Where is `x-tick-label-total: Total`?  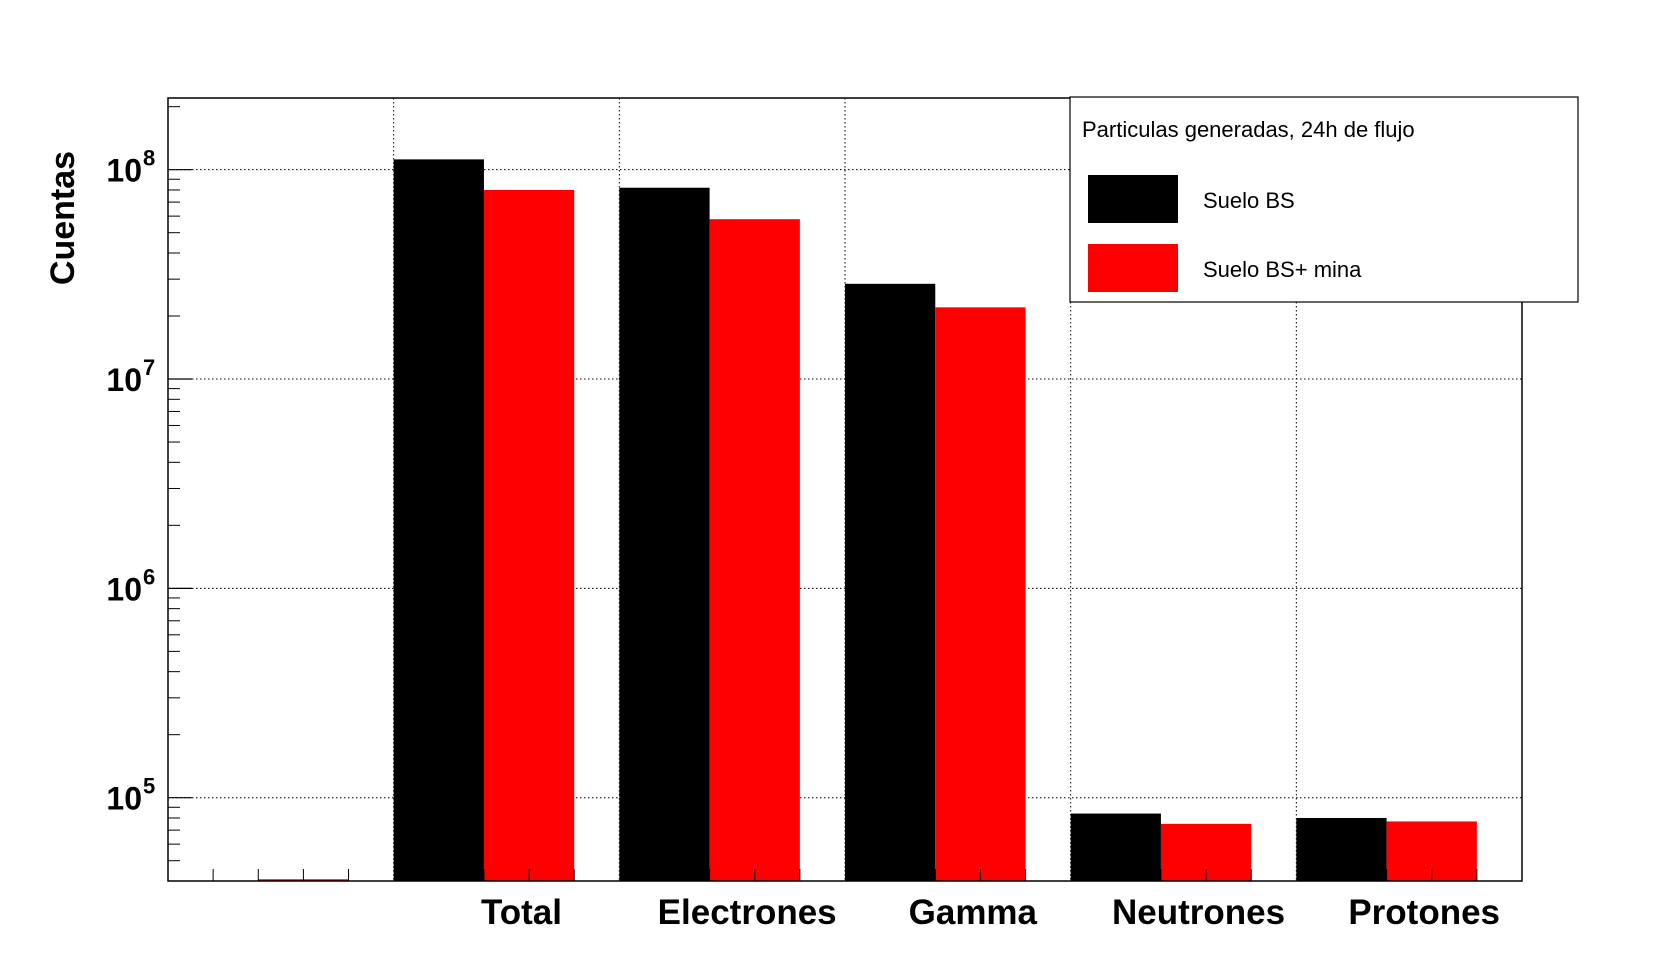 x-tick-label-total: Total is located at coordinates (521, 912).